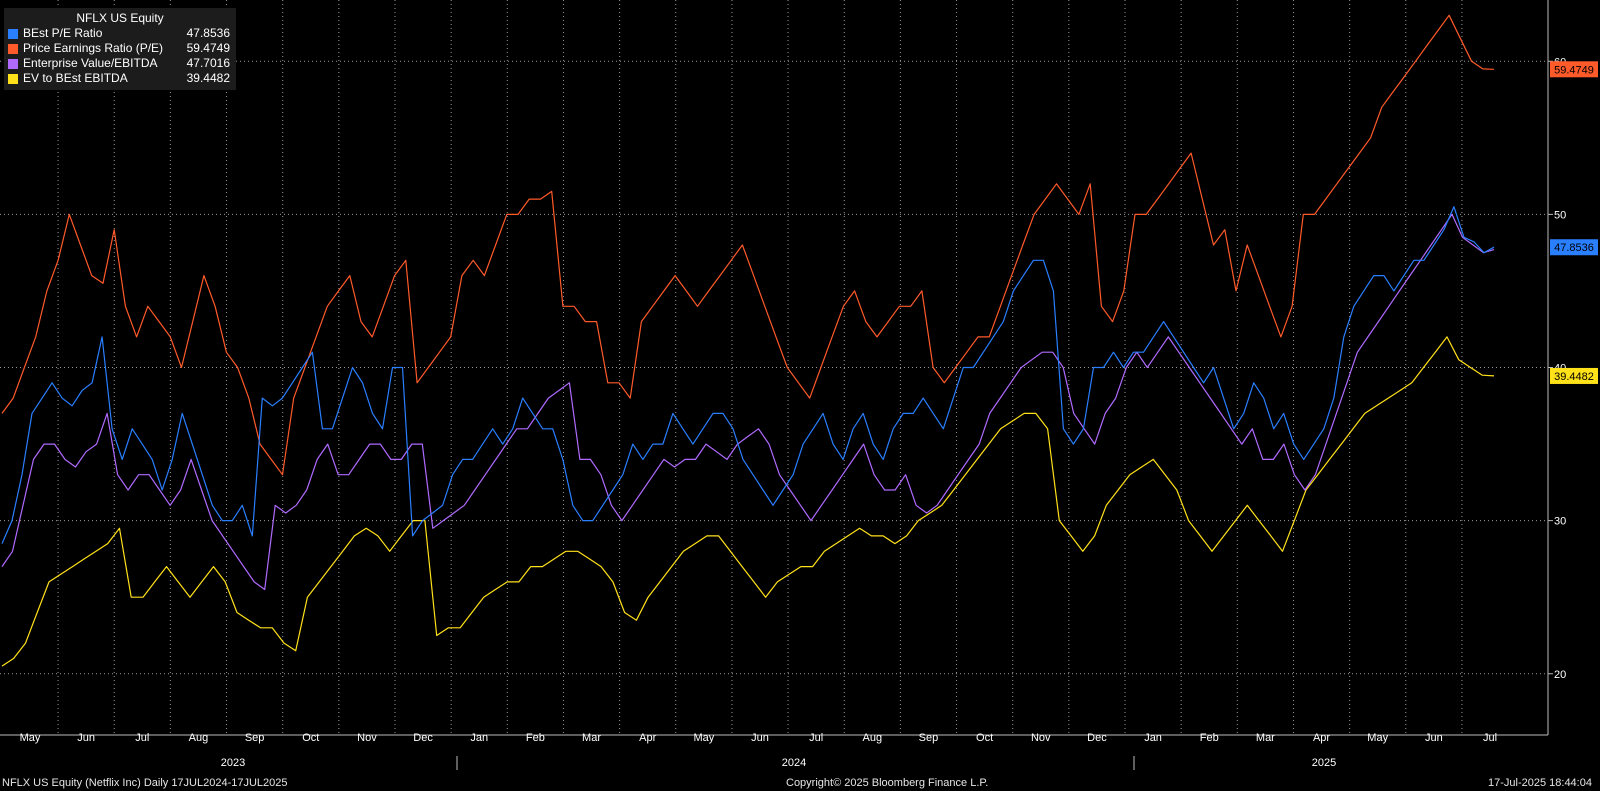  Describe the element at coordinates (63, 33) in the screenshot. I see `legend-label: BEst P/E Ratio` at that location.